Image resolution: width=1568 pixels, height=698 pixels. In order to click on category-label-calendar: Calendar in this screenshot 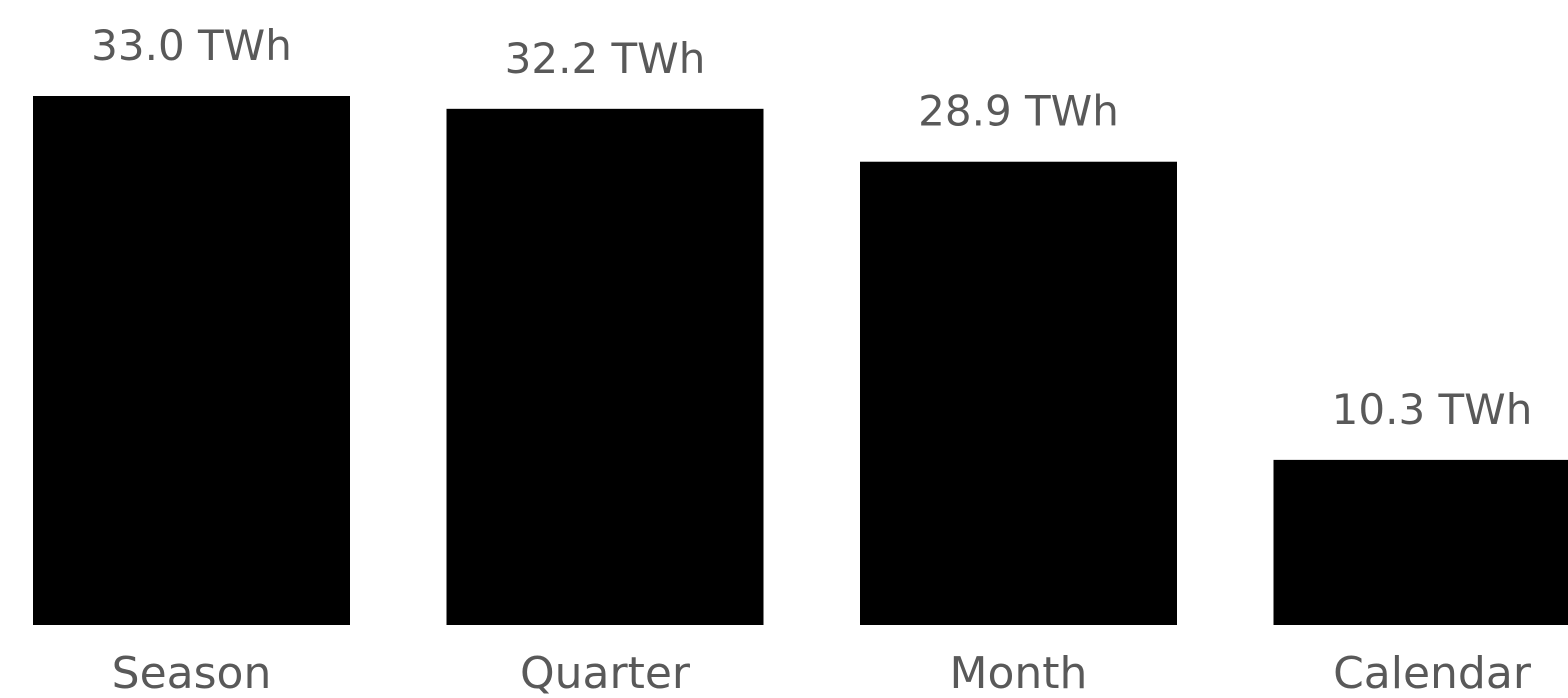, I will do `click(1432, 673)`.